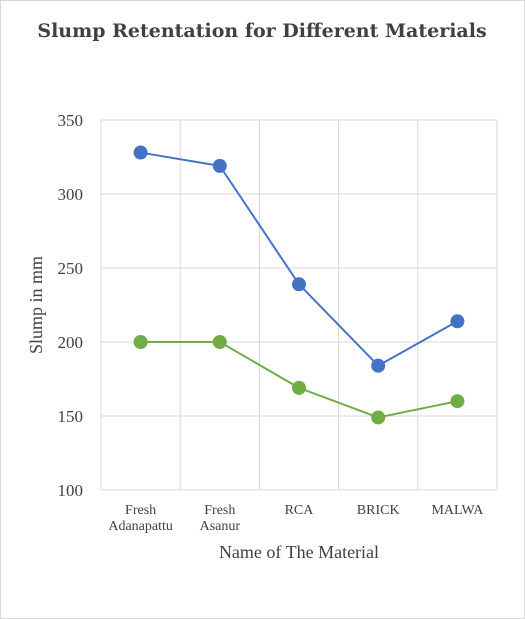 This screenshot has height=619, width=525. I want to click on y-tick-label: 200, so click(71, 342).